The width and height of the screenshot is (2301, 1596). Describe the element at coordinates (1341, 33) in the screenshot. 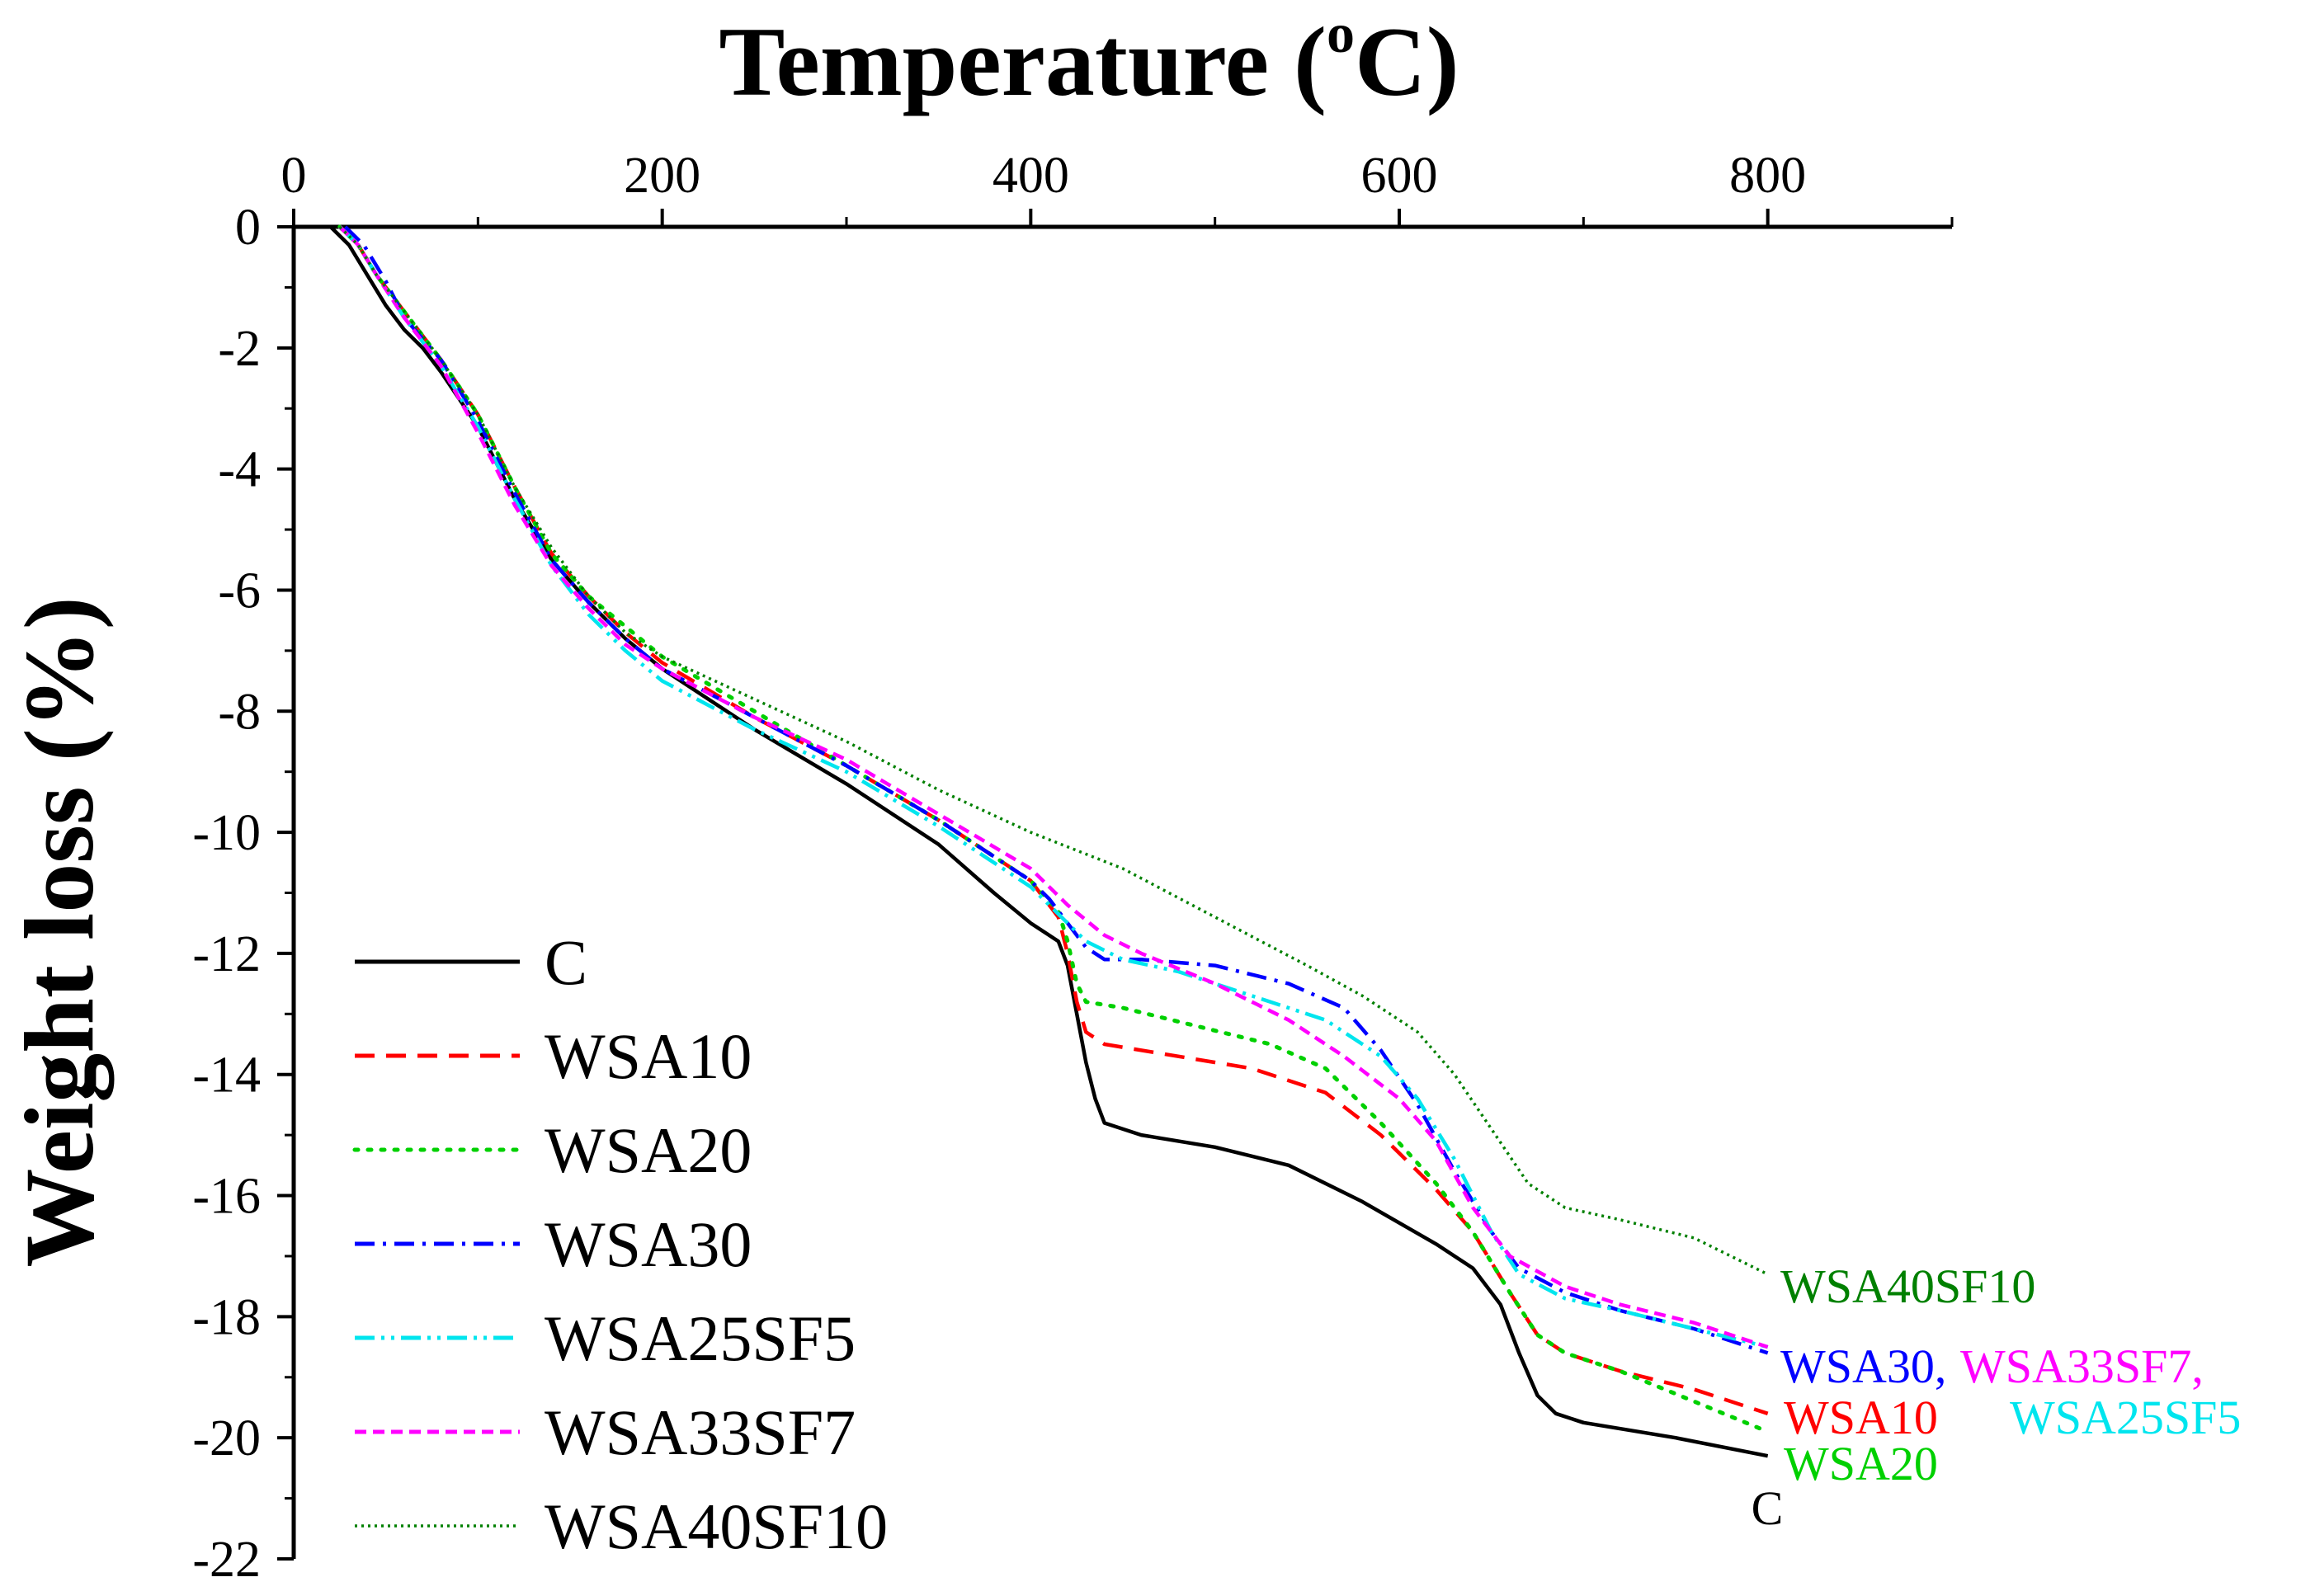

I see `x-axis-title-superscript: o` at that location.